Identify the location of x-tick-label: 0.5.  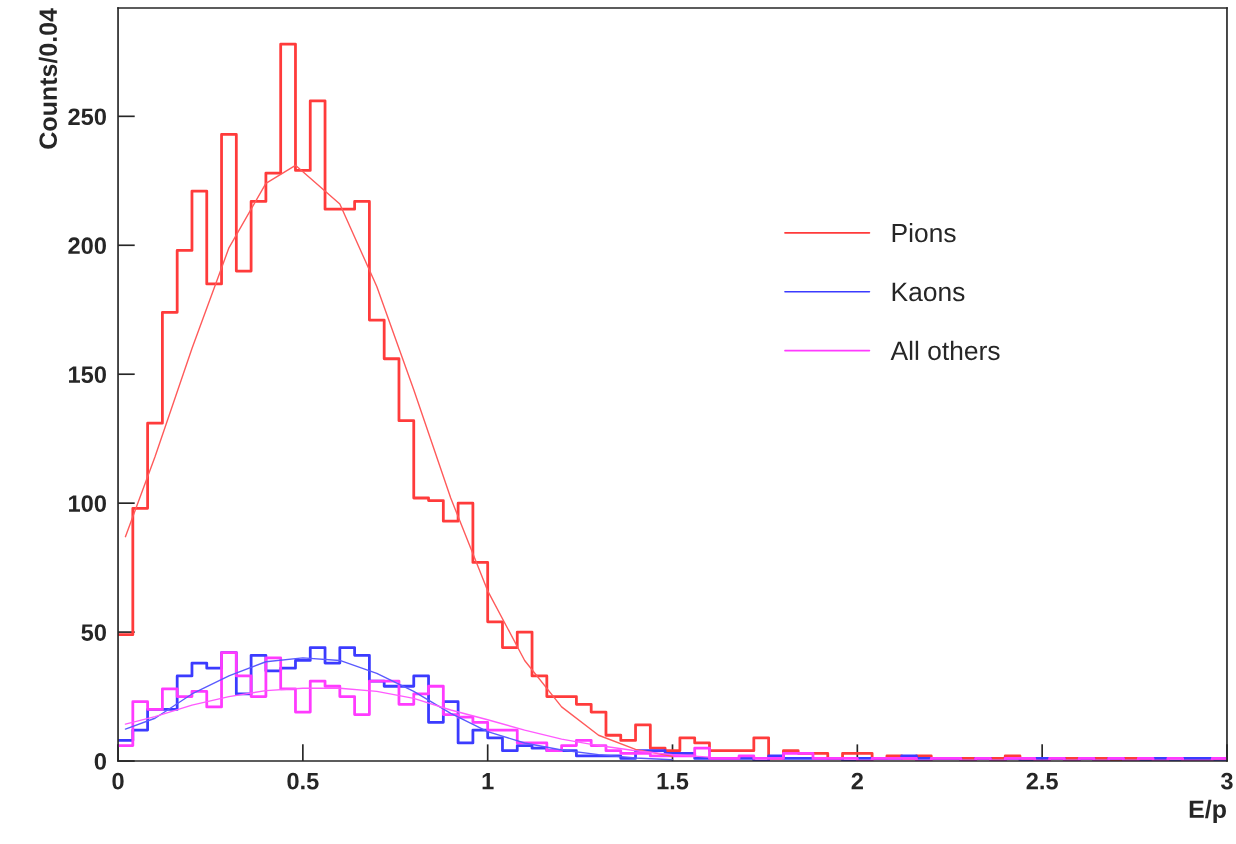
(303, 781).